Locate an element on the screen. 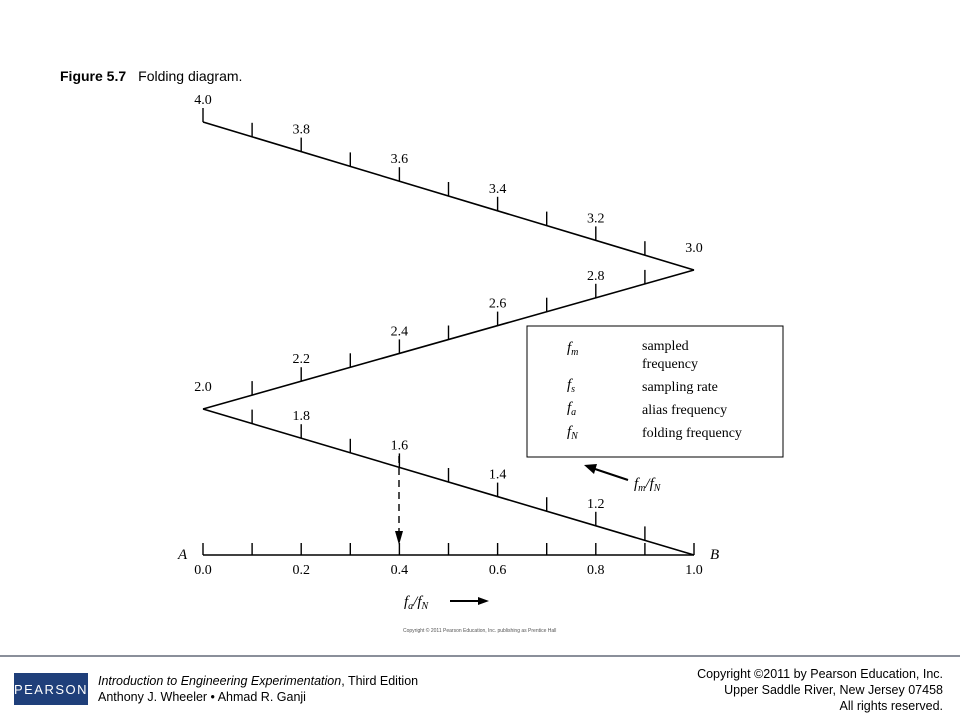 This screenshot has width=960, height=720. lower-scale-label: 1.6 is located at coordinates (400, 445).